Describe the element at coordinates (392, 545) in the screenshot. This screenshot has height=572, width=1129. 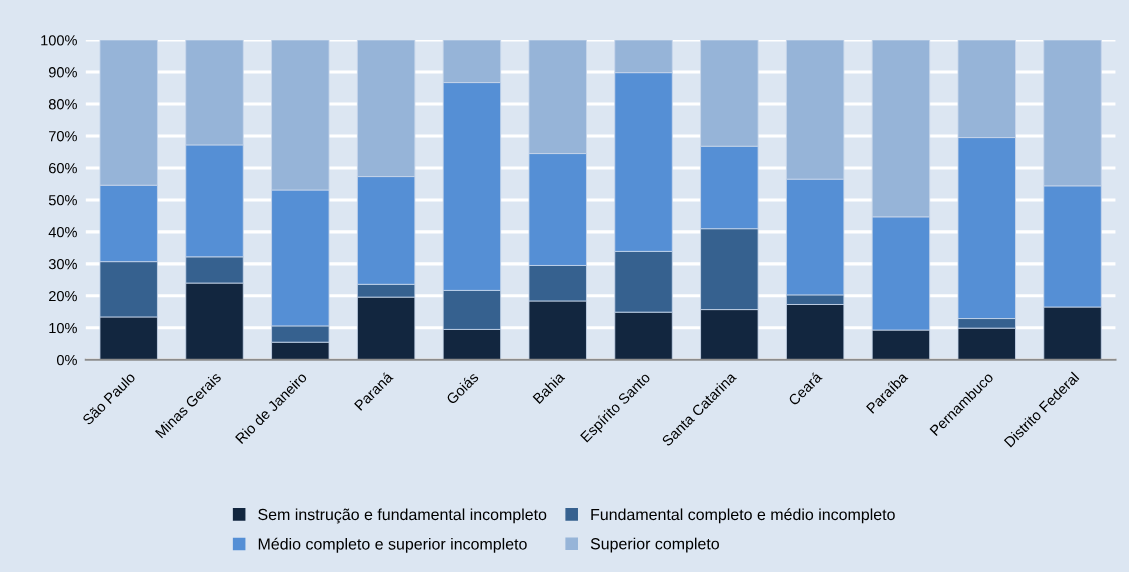
I see `legend-label: Médio completo e superior incompleto` at that location.